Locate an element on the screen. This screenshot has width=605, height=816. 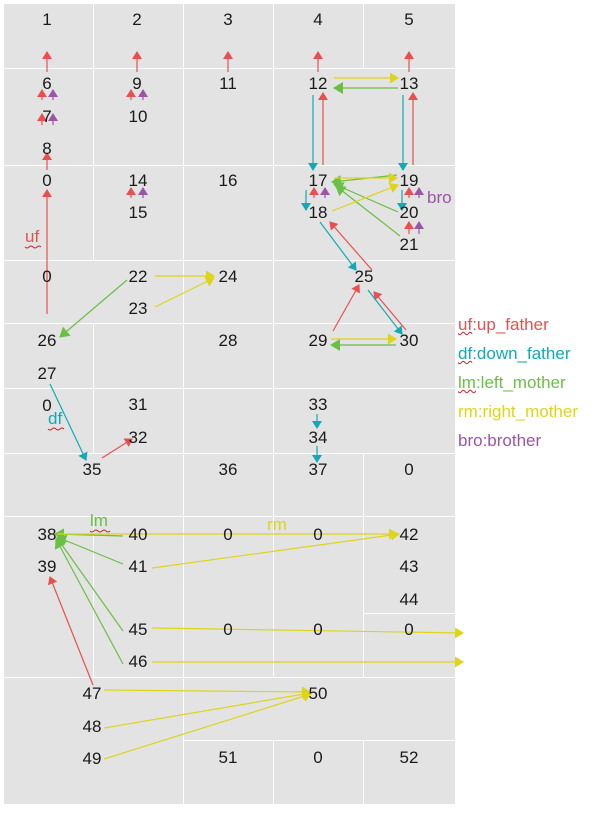
node: 9 is located at coordinates (136, 83).